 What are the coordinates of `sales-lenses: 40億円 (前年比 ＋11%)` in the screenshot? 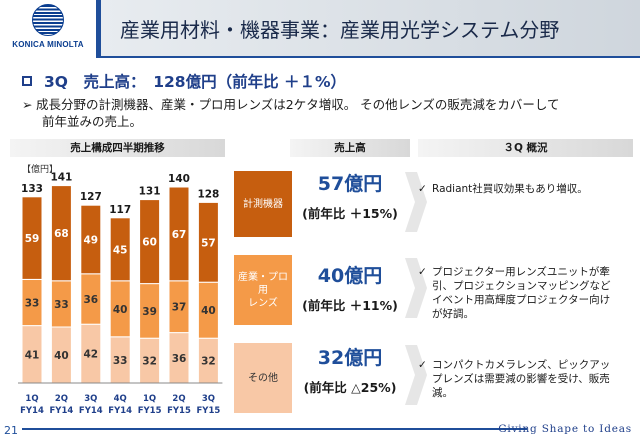 It's located at (350, 290).